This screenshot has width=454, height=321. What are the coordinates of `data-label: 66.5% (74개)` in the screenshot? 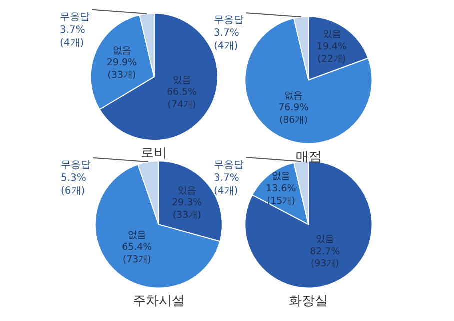 It's located at (182, 98).